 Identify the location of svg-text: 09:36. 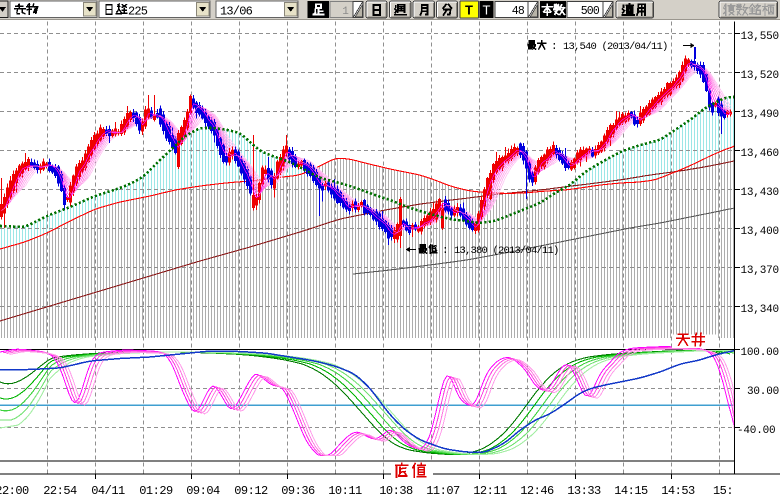
(298, 491).